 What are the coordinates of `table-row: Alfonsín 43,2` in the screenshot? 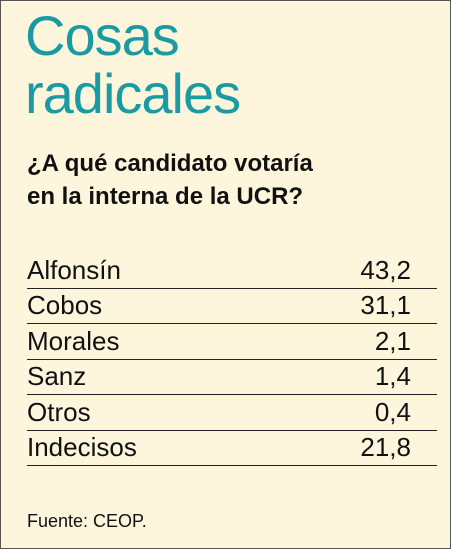 It's located at (232, 271).